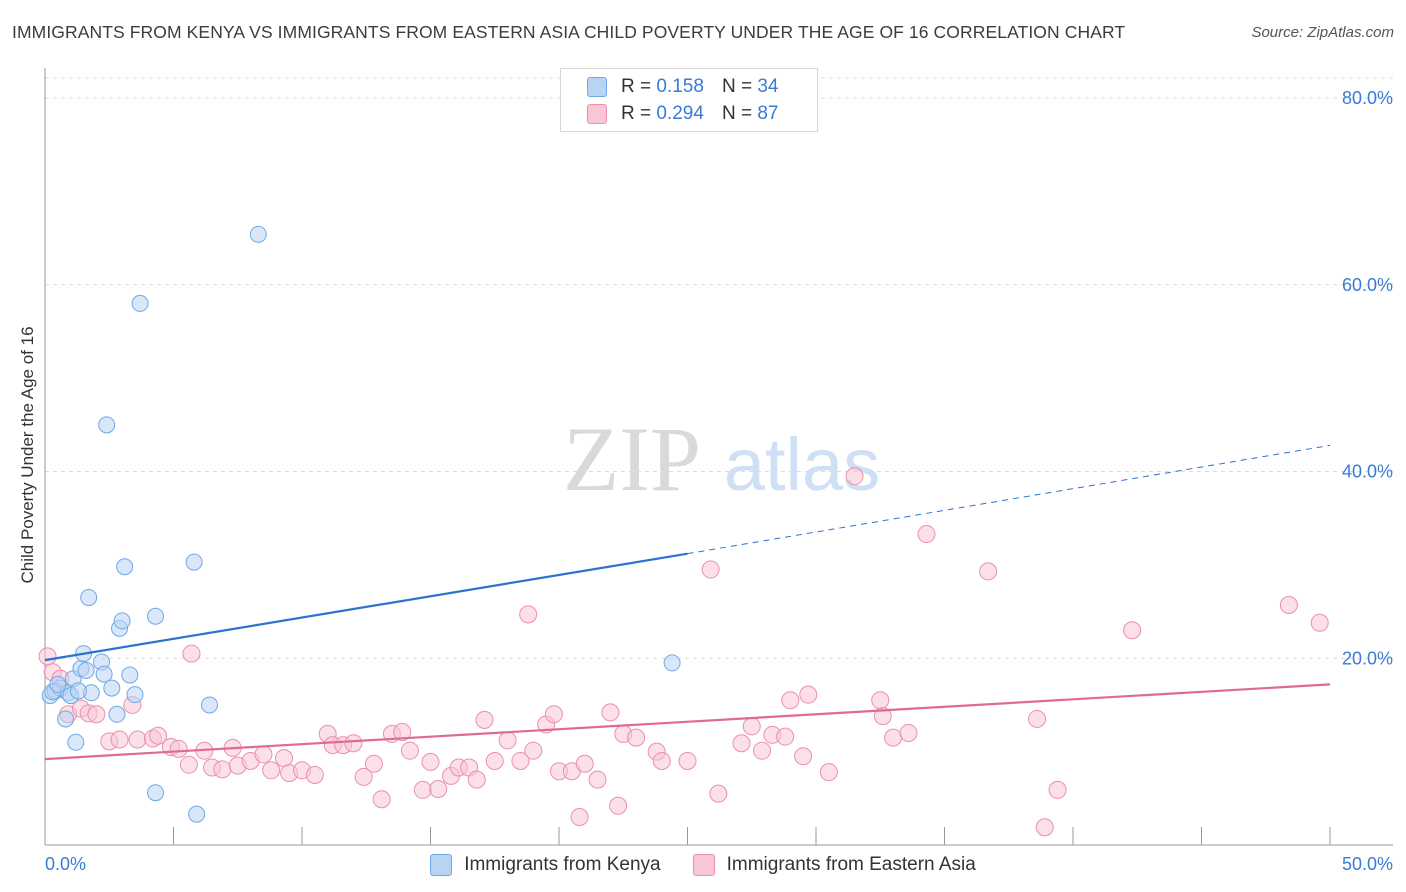 This screenshot has width=1406, height=892. What do you see at coordinates (632, 459) in the screenshot?
I see `watermark-zip: ZIP` at bounding box center [632, 459].